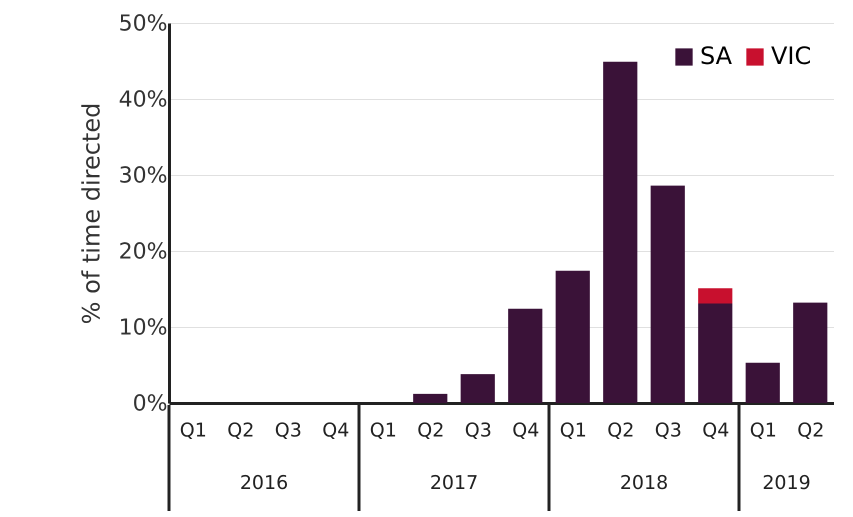 Image resolution: width=853 pixels, height=517 pixels. Describe the element at coordinates (92, 213) in the screenshot. I see `y-axis-title: % of time directed` at that location.